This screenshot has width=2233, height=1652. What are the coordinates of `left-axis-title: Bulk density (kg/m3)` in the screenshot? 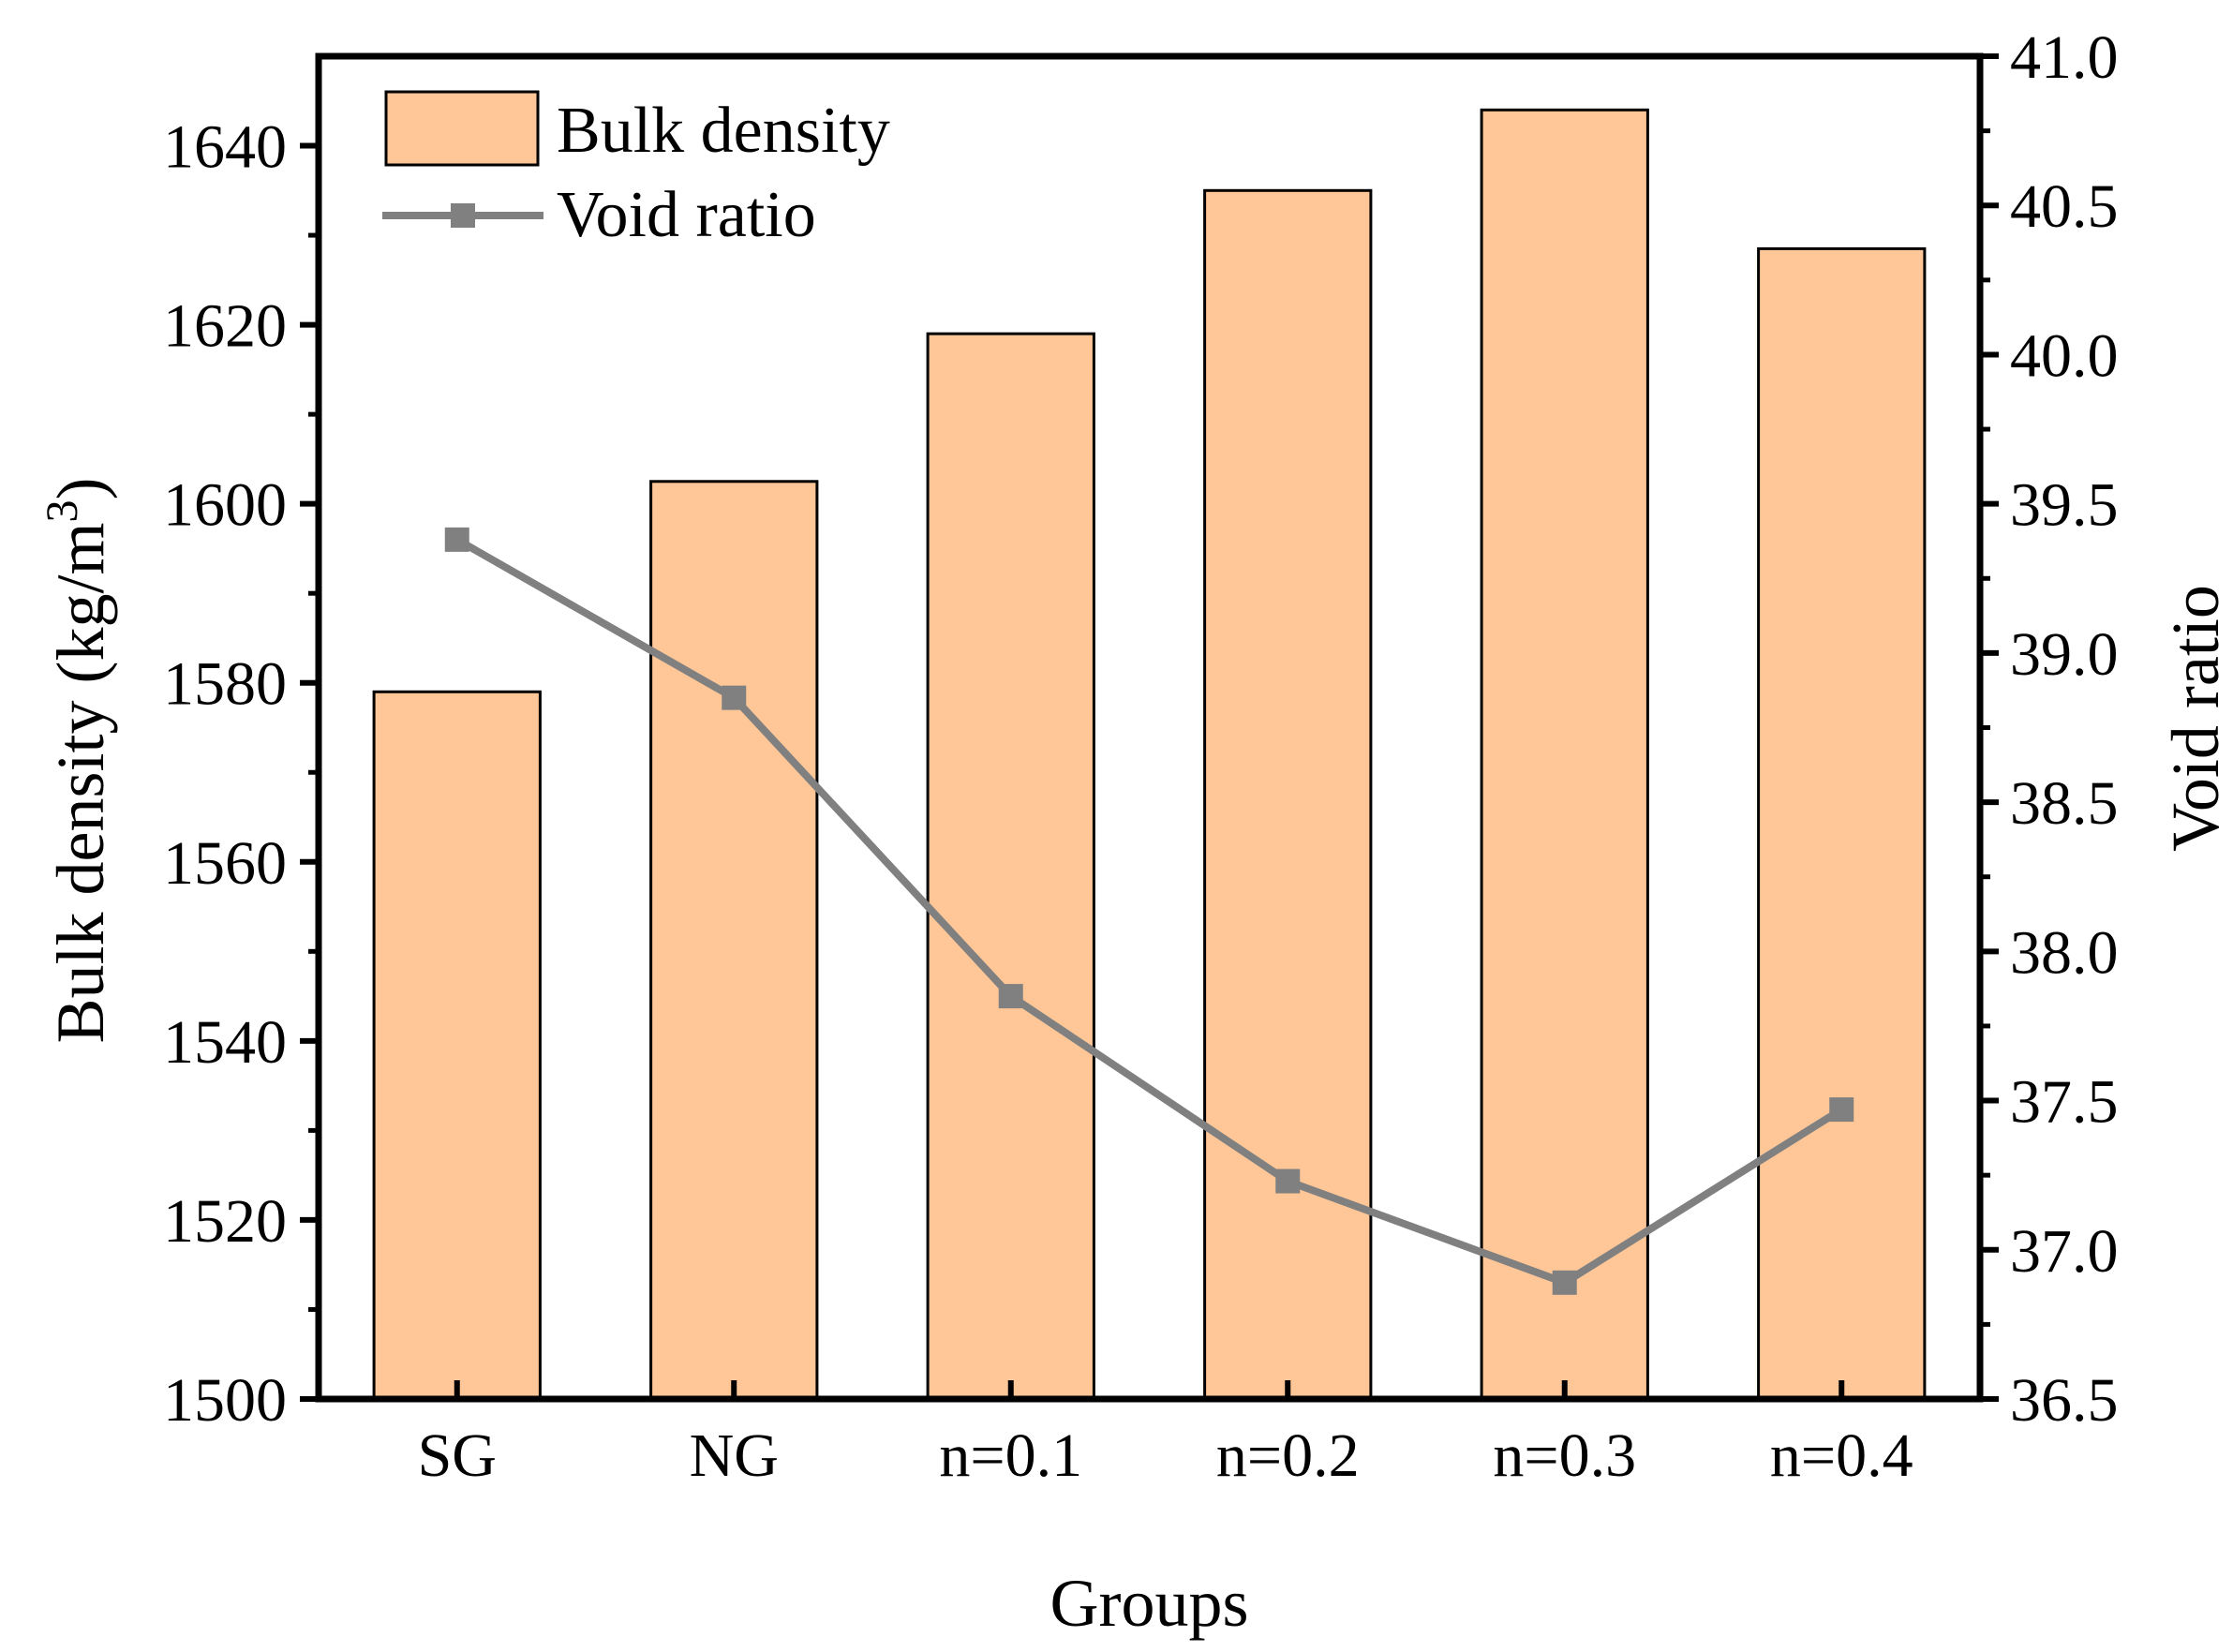 It's located at (77, 761).